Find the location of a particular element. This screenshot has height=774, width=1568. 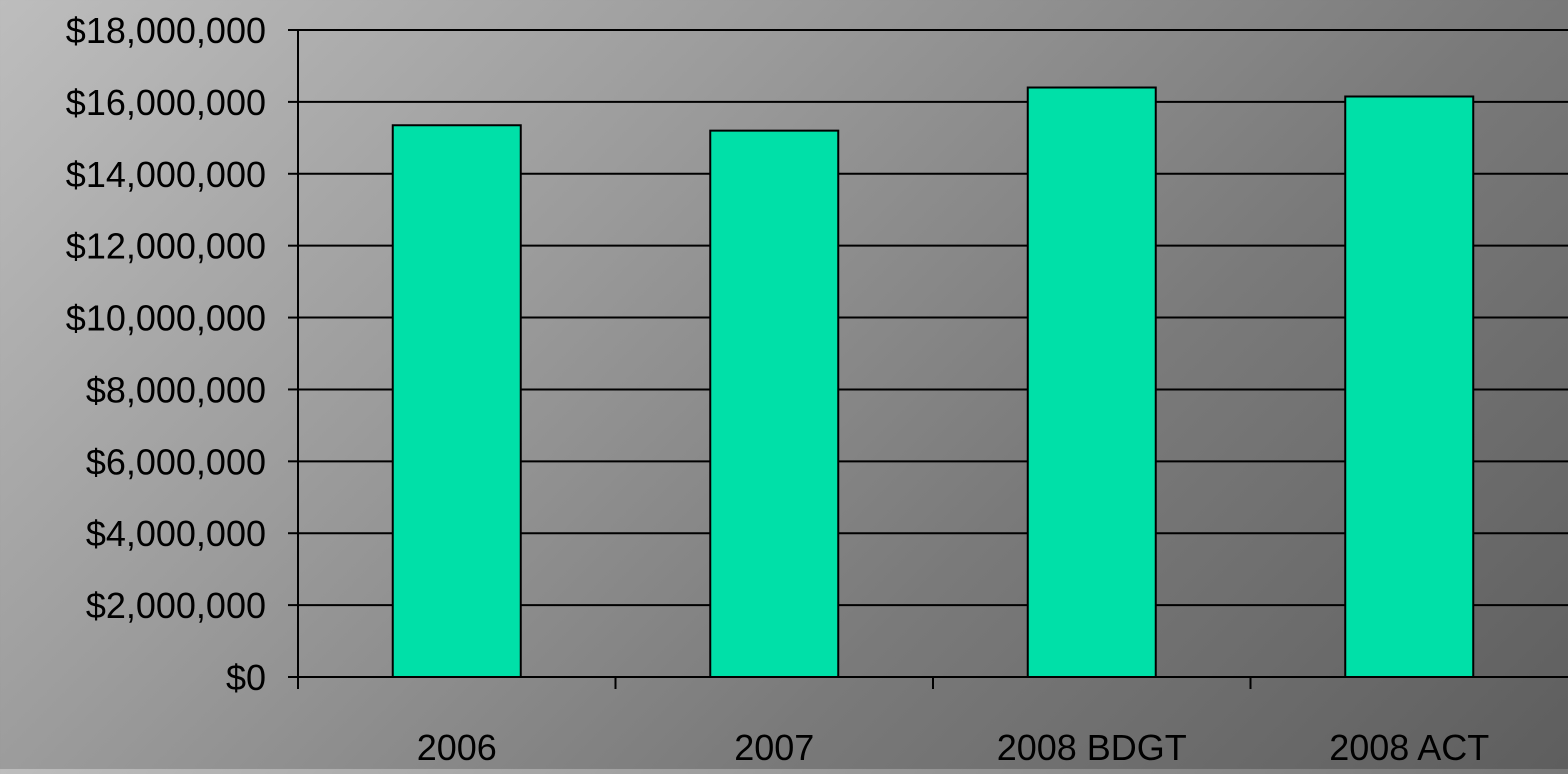

y-tick-label: $18,000,000 is located at coordinates (166, 30).